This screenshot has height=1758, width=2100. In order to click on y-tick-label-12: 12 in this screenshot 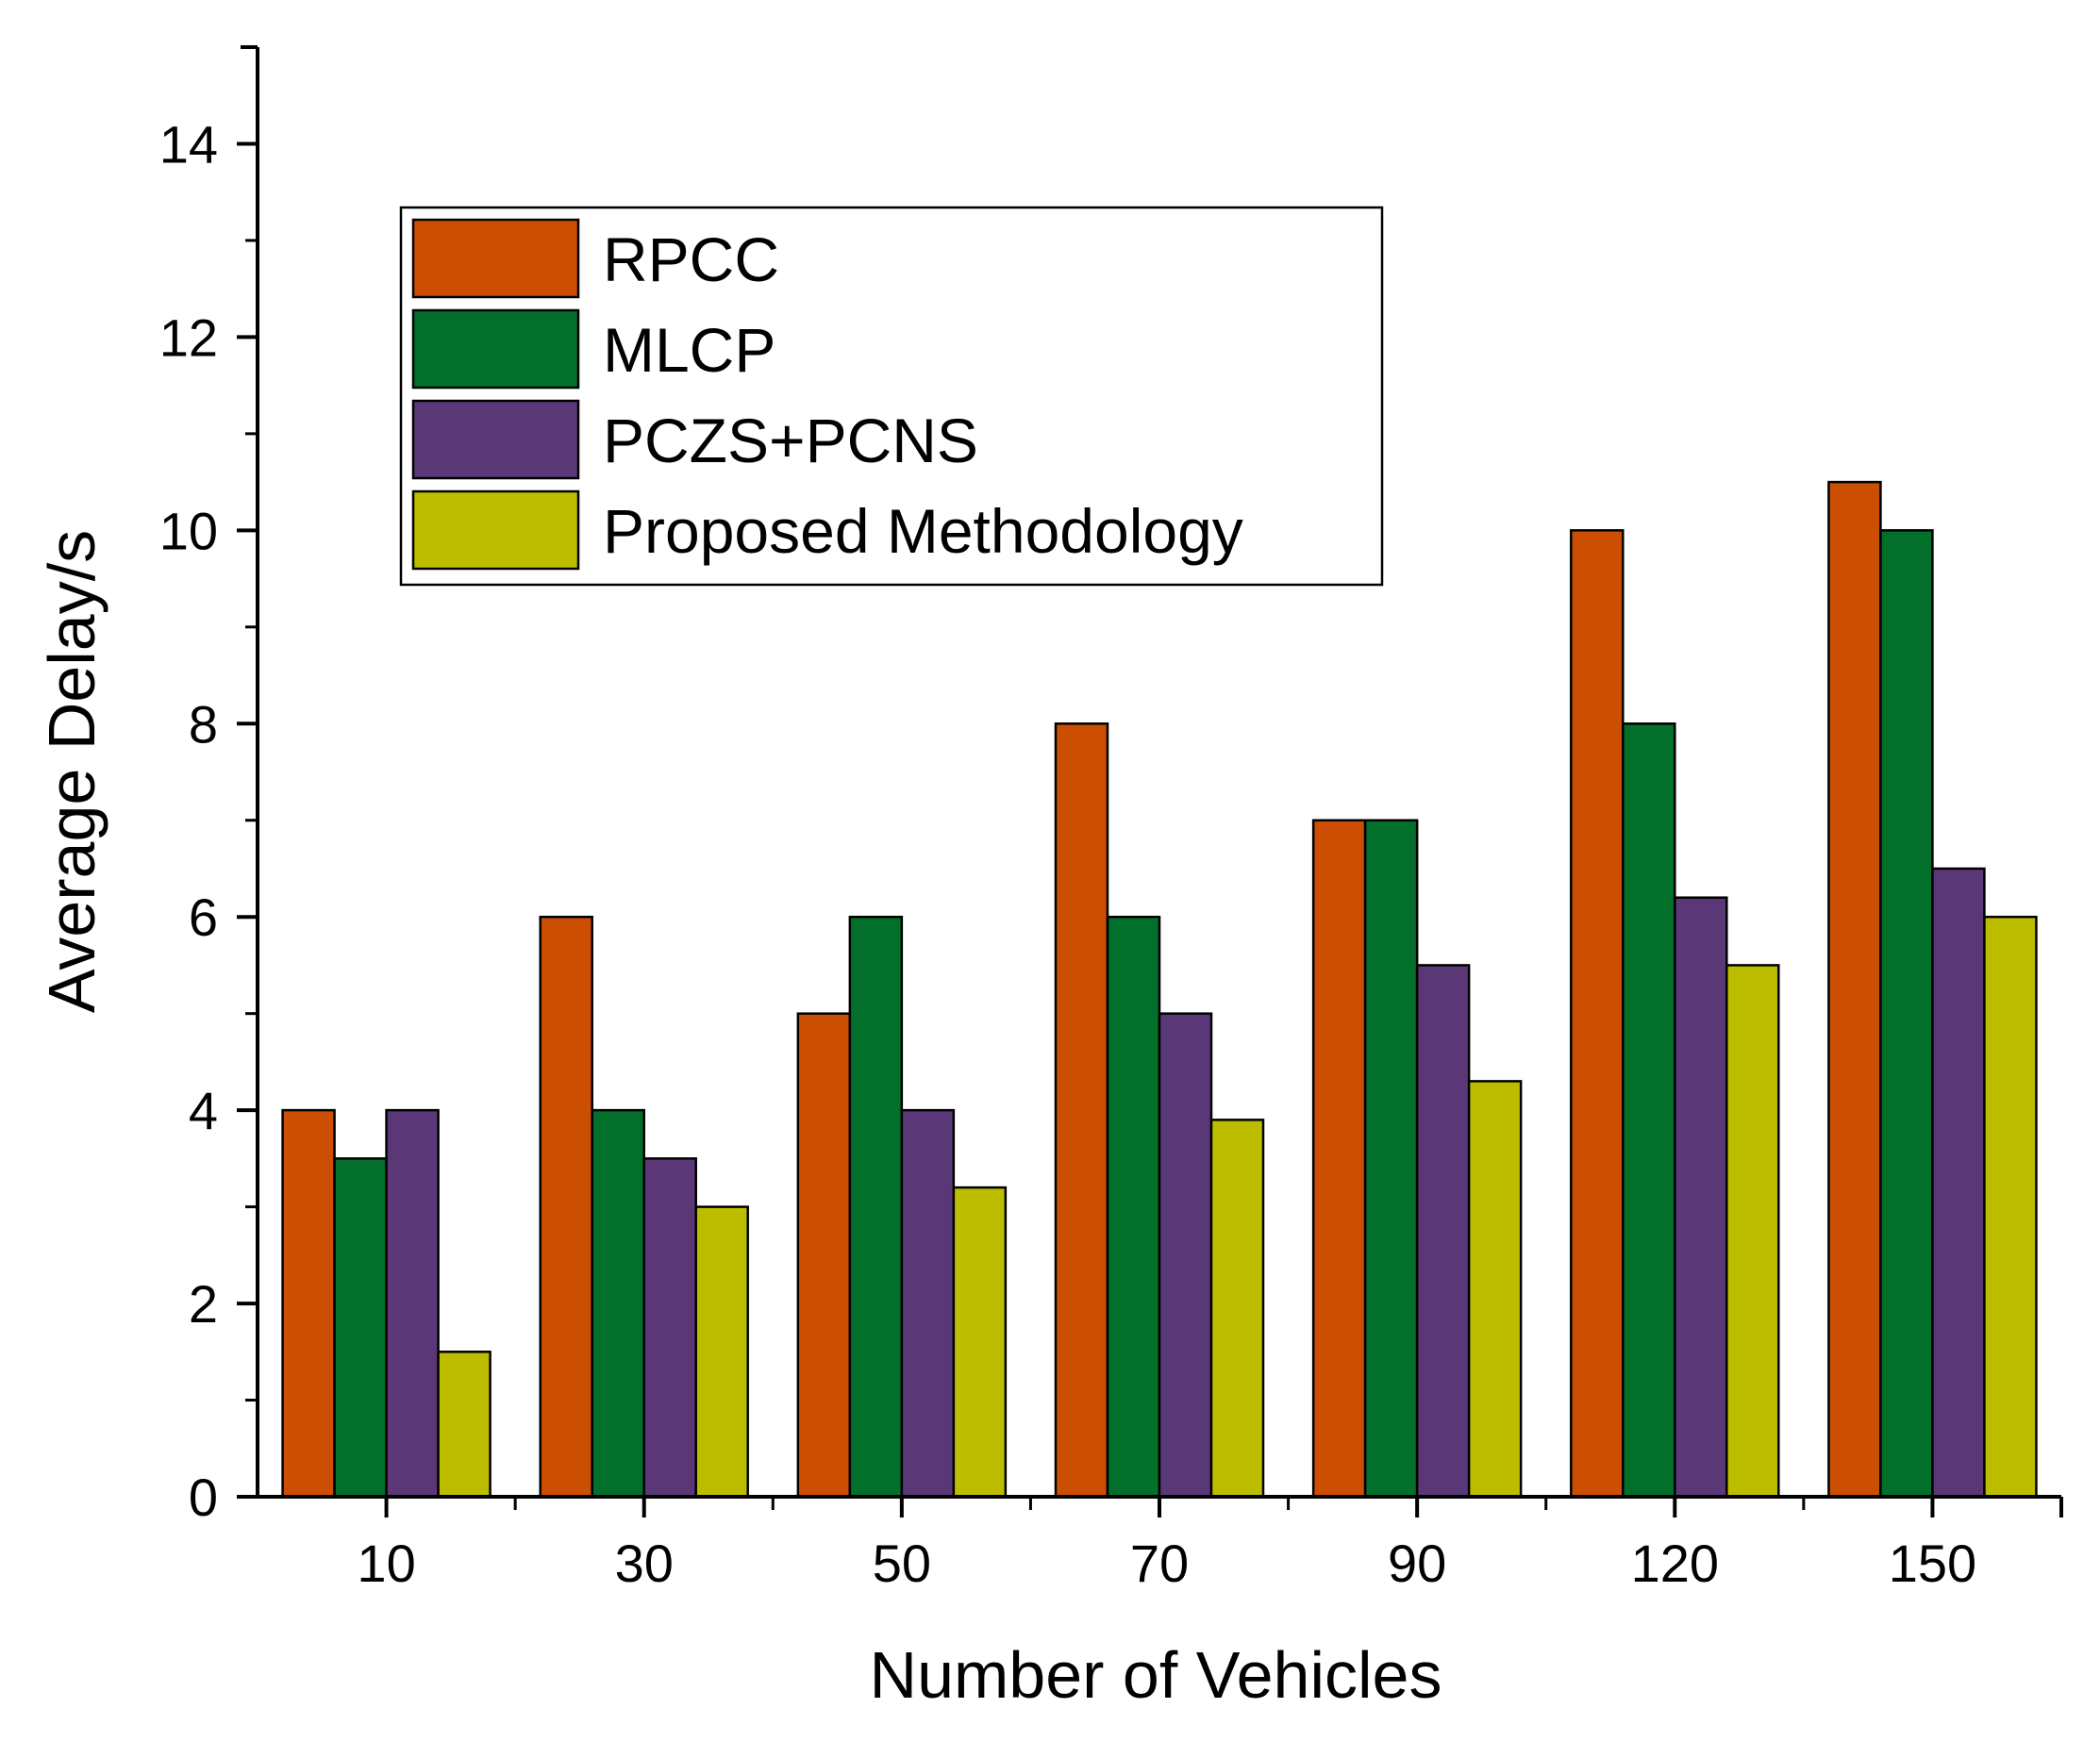, I will do `click(188, 337)`.